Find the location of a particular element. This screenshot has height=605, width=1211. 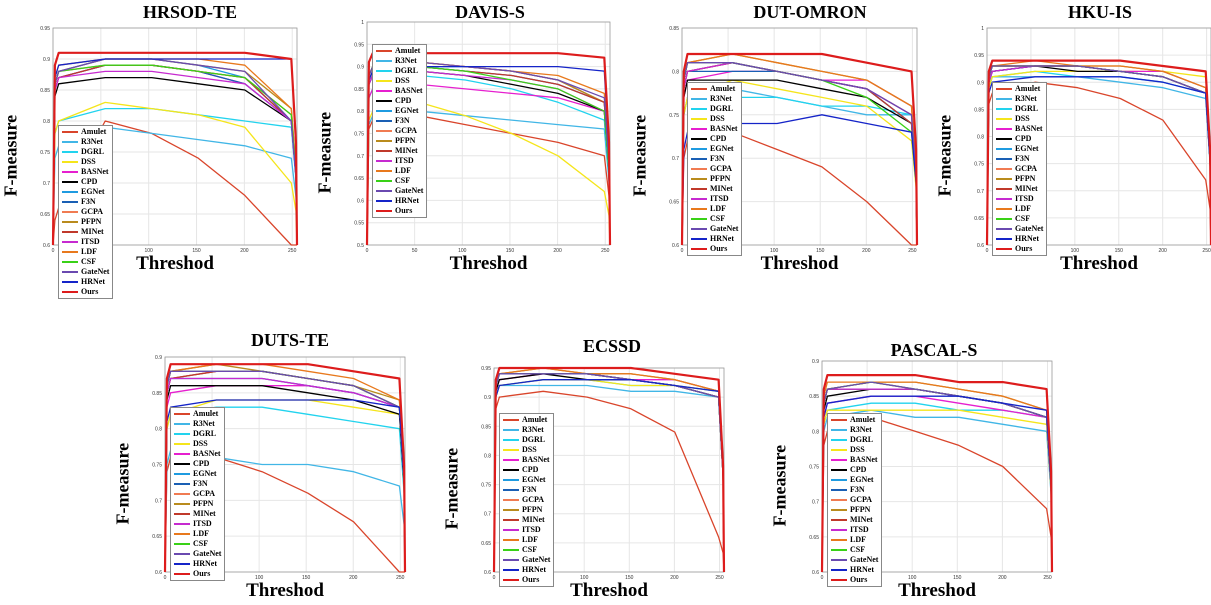

legend-item: CPD is located at coordinates (526, 470).